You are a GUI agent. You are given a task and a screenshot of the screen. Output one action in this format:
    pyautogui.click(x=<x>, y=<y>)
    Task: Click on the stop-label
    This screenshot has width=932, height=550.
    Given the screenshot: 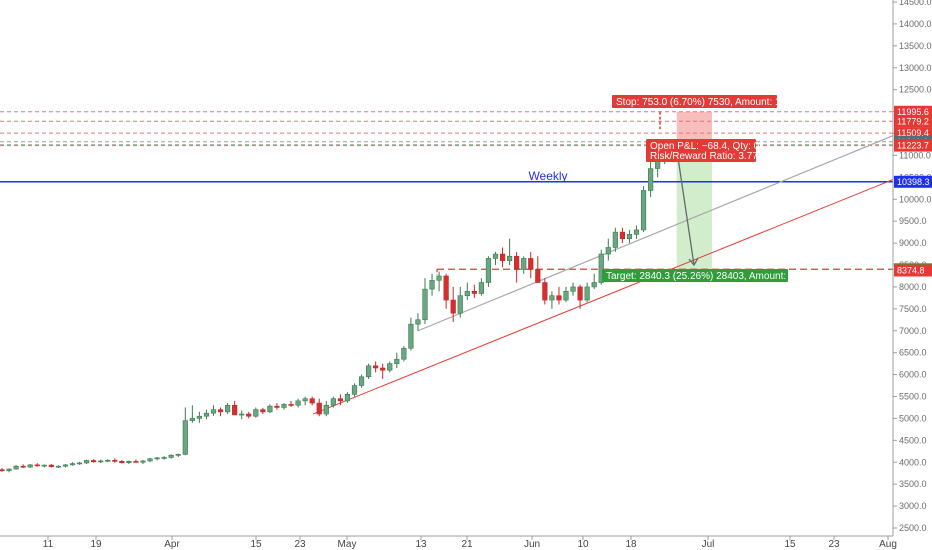 What is the action you would take?
    pyautogui.click(x=694, y=101)
    